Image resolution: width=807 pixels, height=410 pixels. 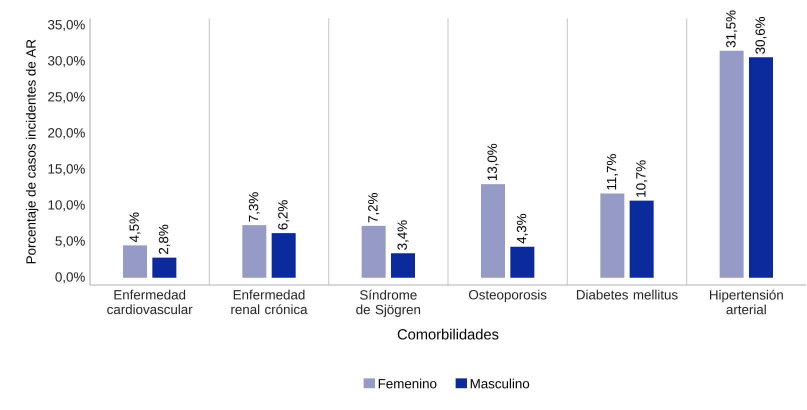 What do you see at coordinates (66, 170) in the screenshot?
I see `y-tick-label: 15,0%` at bounding box center [66, 170].